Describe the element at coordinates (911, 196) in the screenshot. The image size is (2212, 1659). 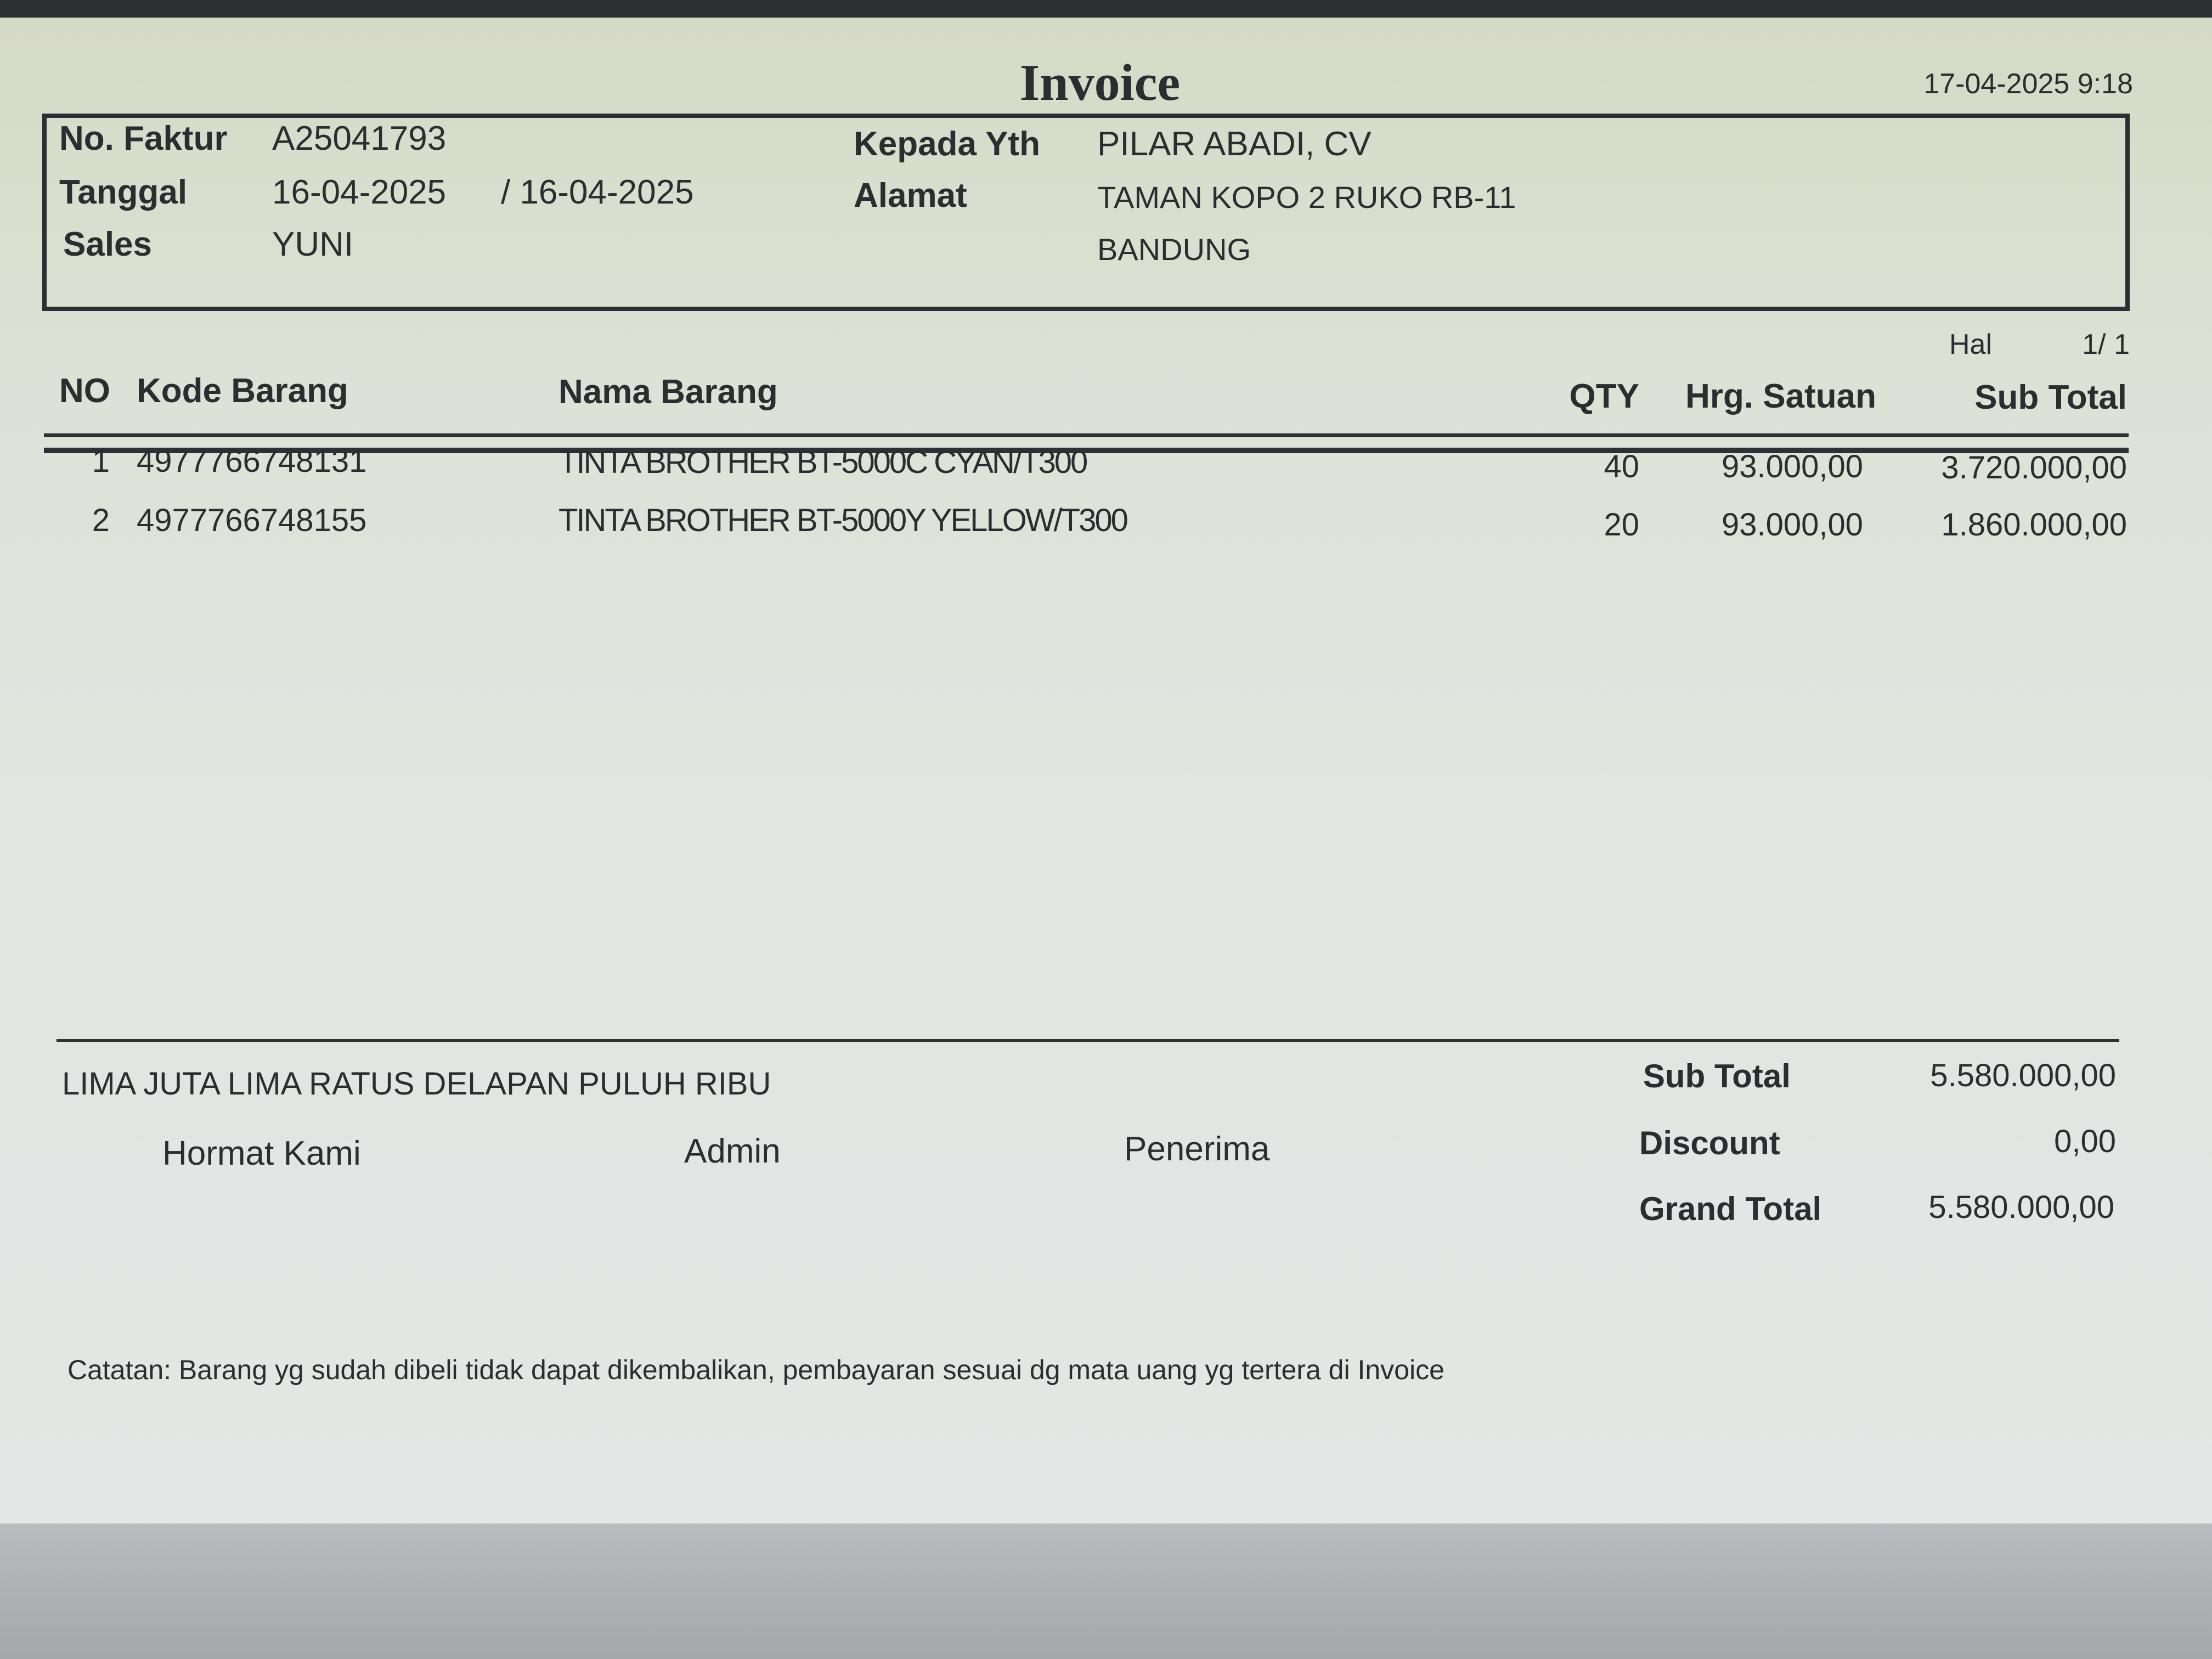
I see `alamat-label: Alamat` at that location.